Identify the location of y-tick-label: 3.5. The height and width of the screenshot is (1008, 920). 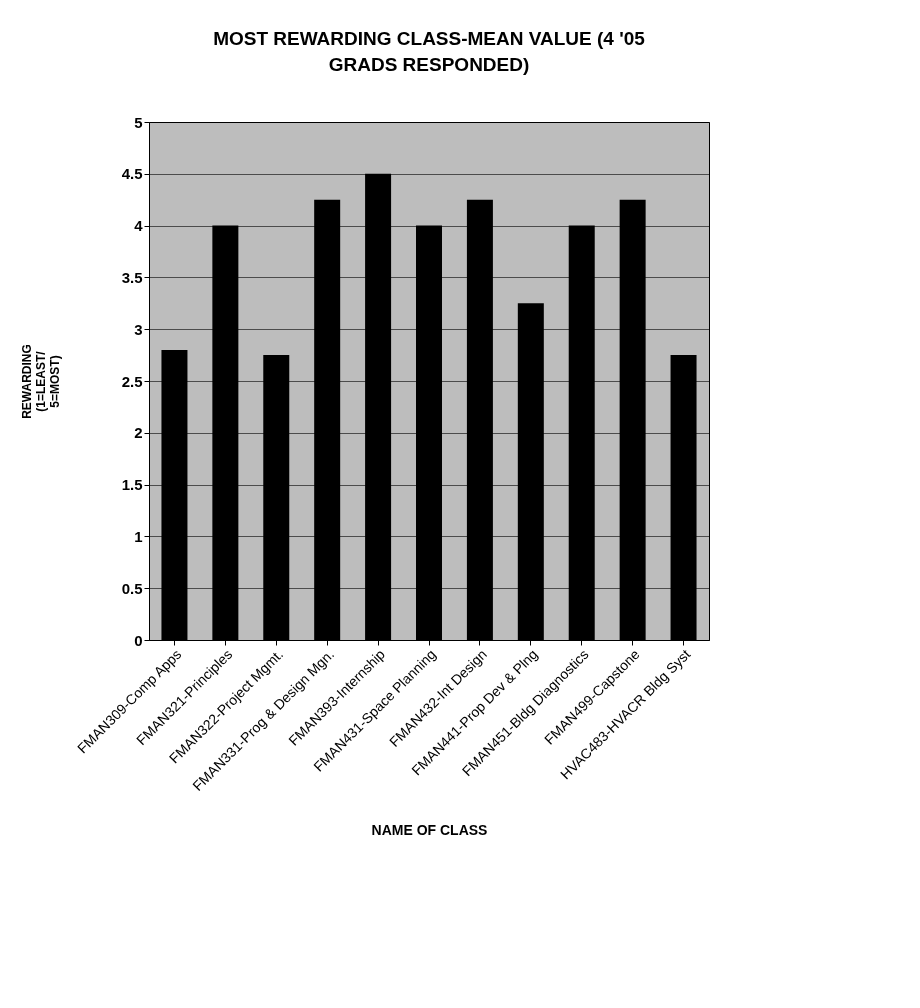
(132, 277).